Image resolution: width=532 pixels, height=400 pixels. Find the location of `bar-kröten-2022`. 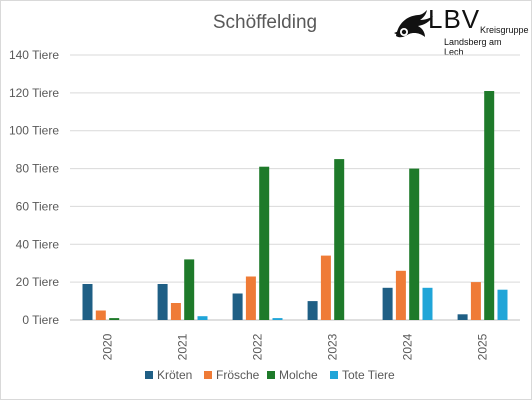

bar-kröten-2022 is located at coordinates (237, 306).